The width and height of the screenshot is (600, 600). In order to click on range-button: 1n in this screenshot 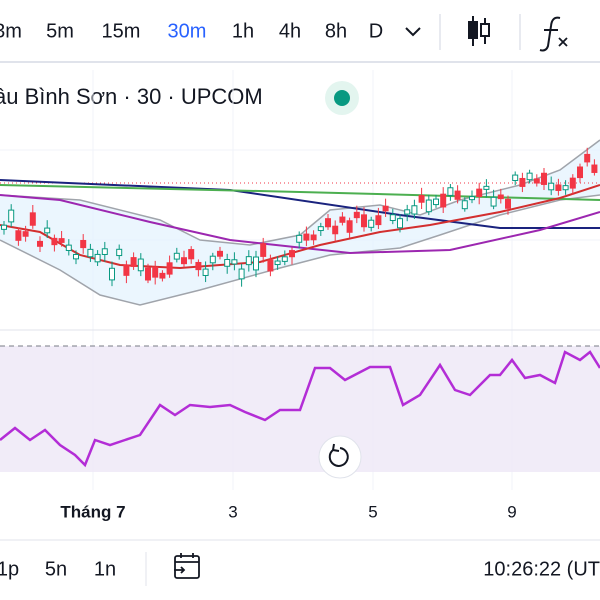, I will do `click(105, 569)`.